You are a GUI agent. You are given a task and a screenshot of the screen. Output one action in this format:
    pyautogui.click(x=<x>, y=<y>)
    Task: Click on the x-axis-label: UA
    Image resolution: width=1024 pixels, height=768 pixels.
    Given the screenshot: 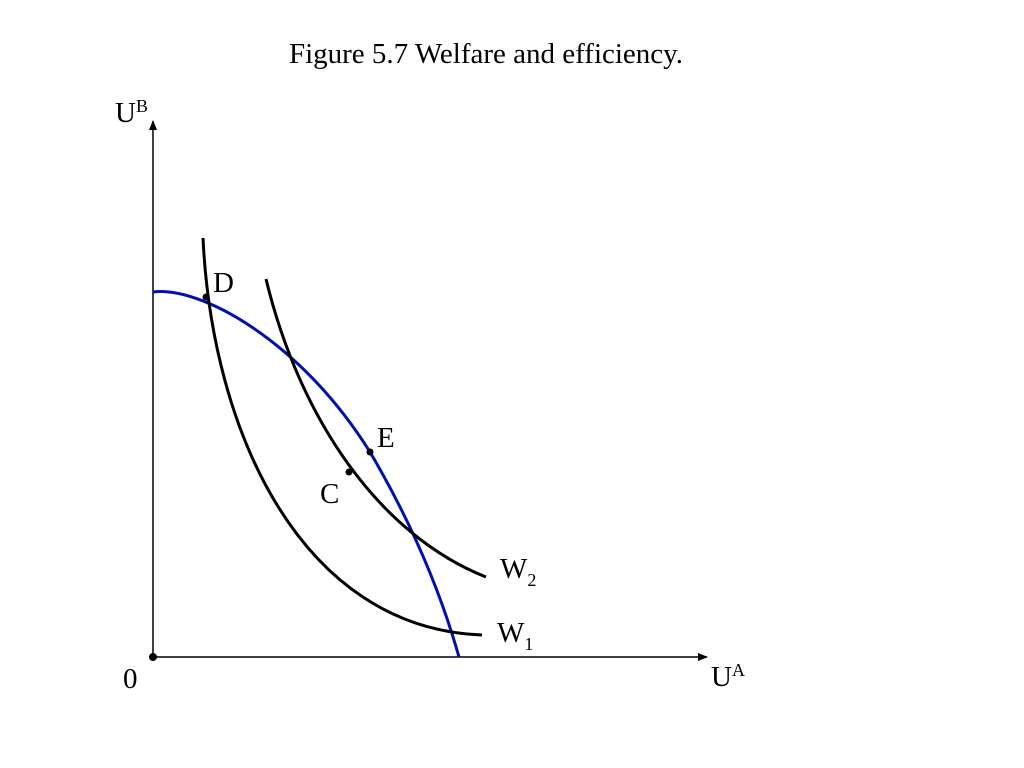 What is the action you would take?
    pyautogui.click(x=728, y=676)
    